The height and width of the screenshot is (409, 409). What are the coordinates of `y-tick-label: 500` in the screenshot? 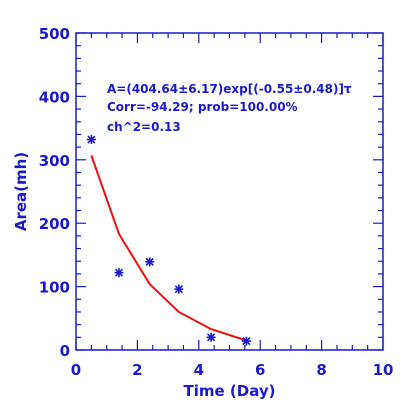 It's located at (54, 34).